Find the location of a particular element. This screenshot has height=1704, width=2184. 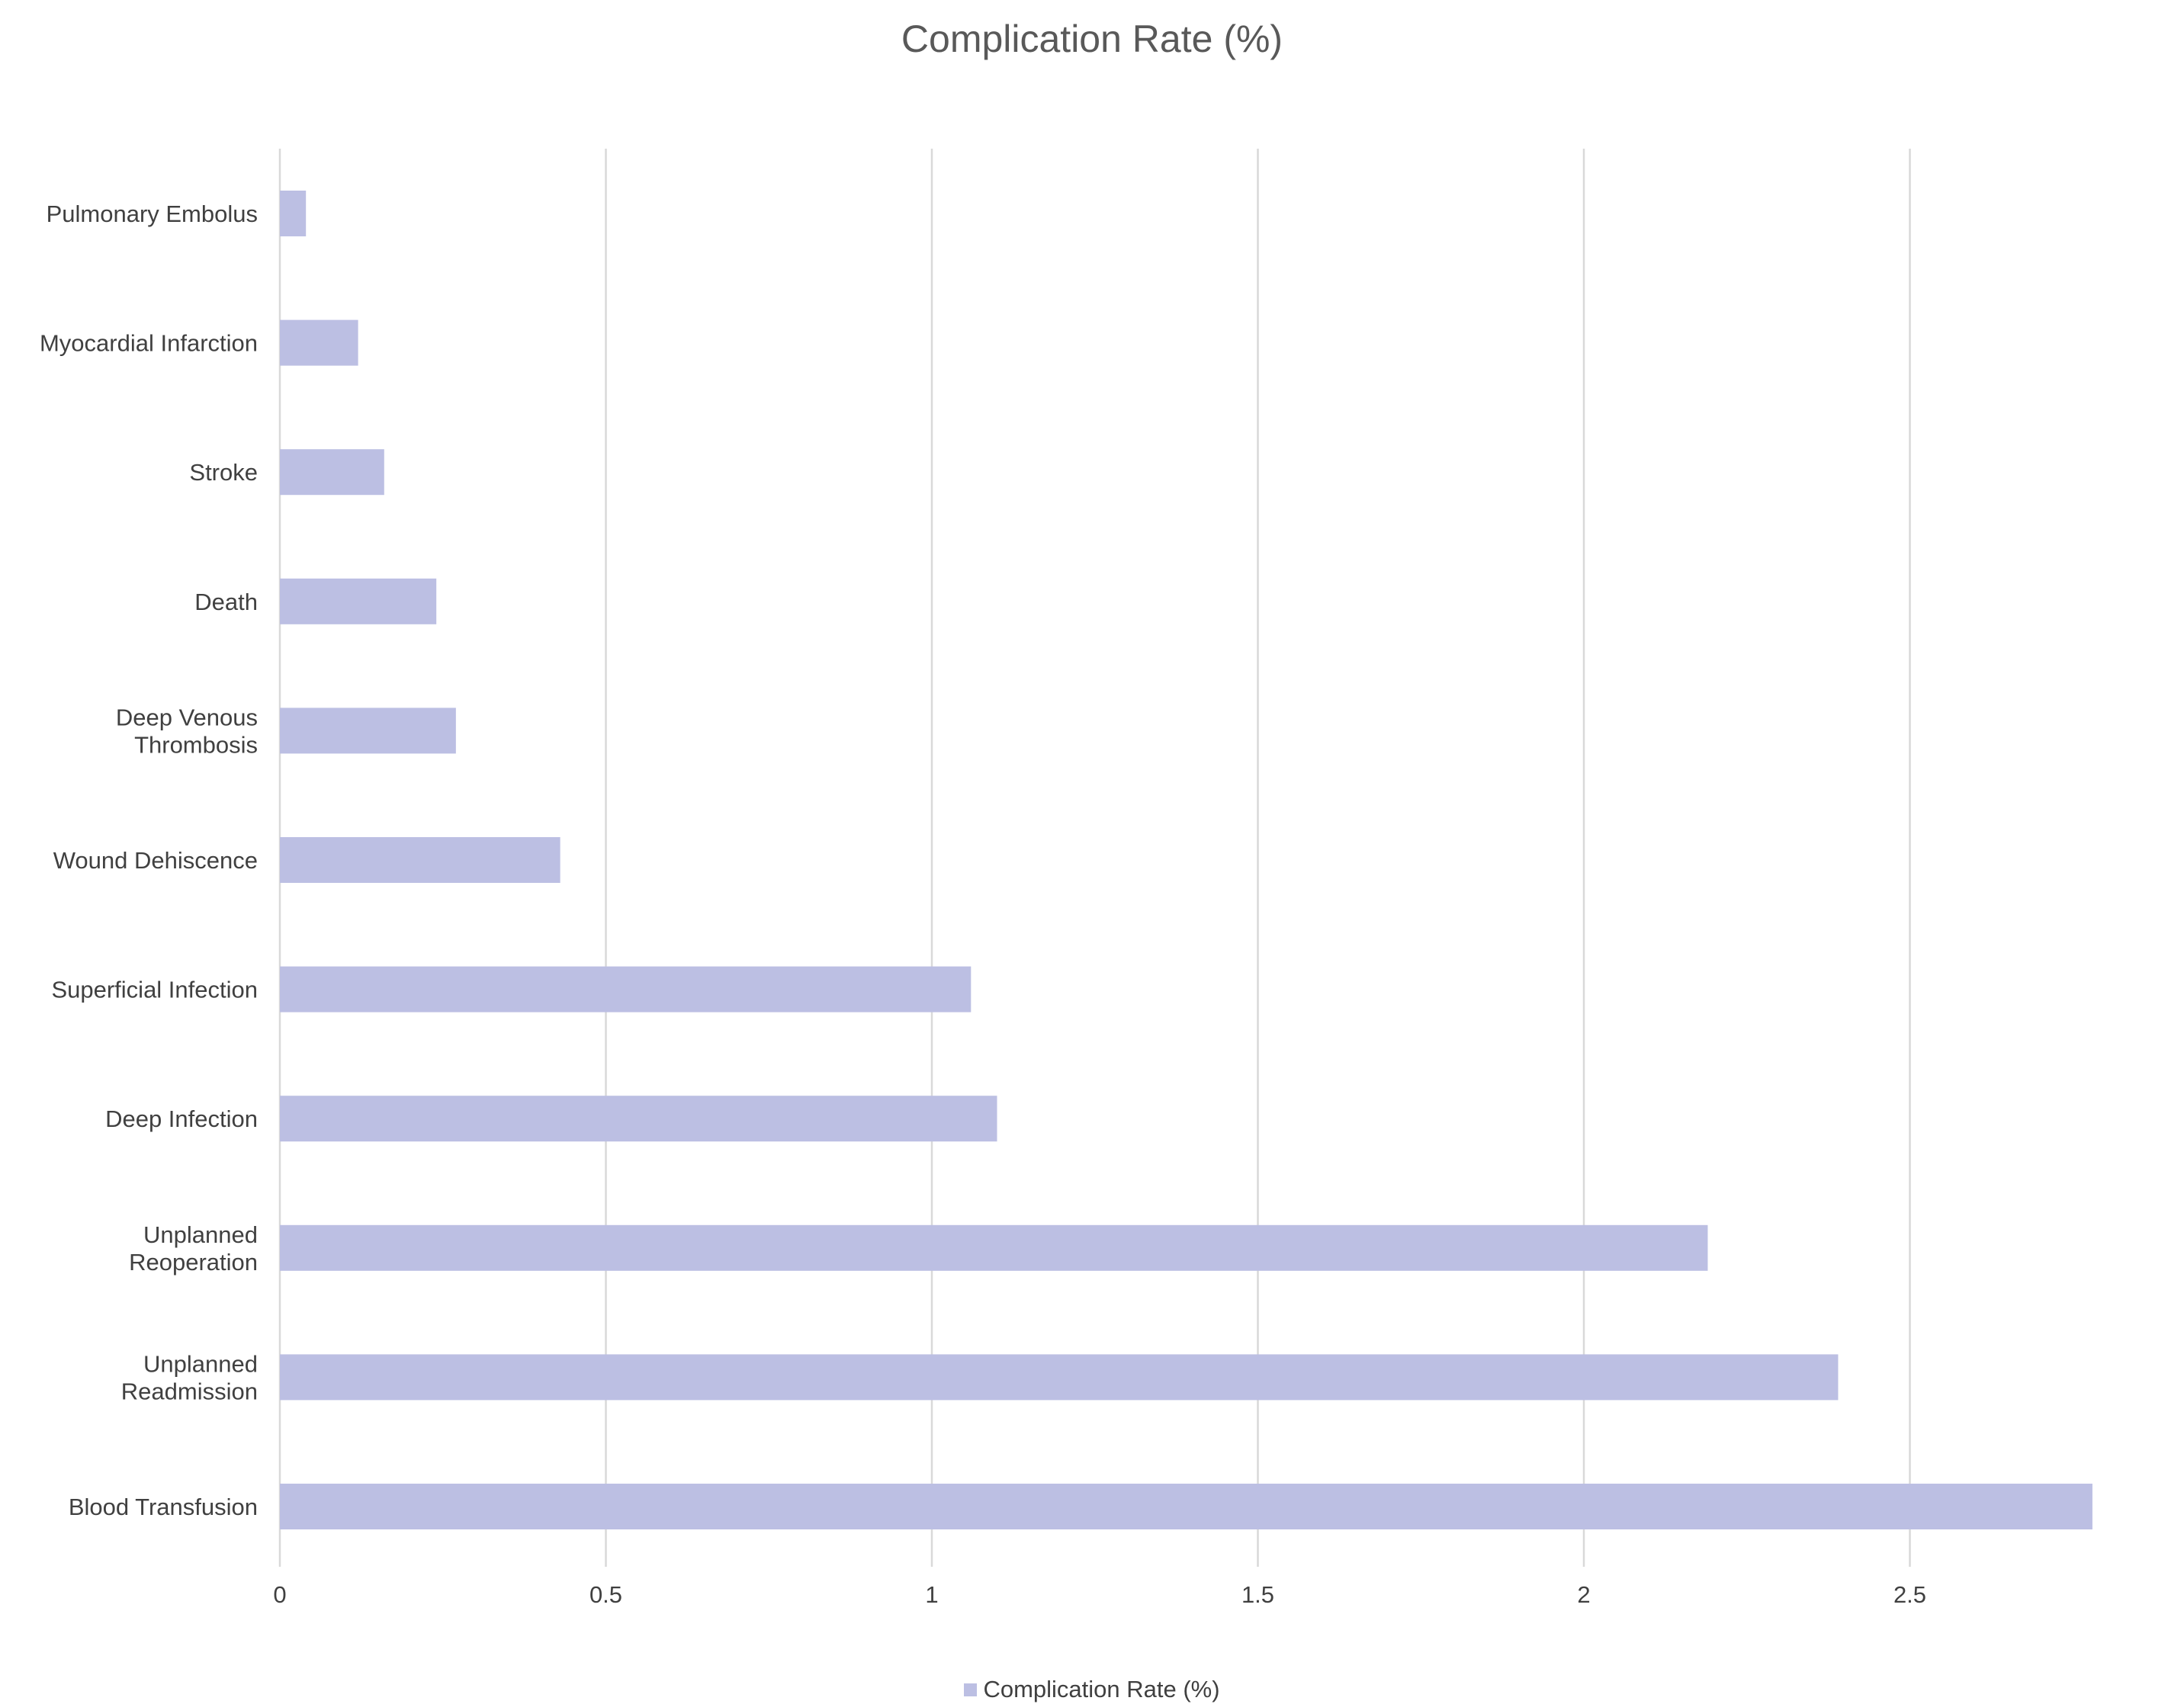

x-tick-label: 2 is located at coordinates (1583, 1594).